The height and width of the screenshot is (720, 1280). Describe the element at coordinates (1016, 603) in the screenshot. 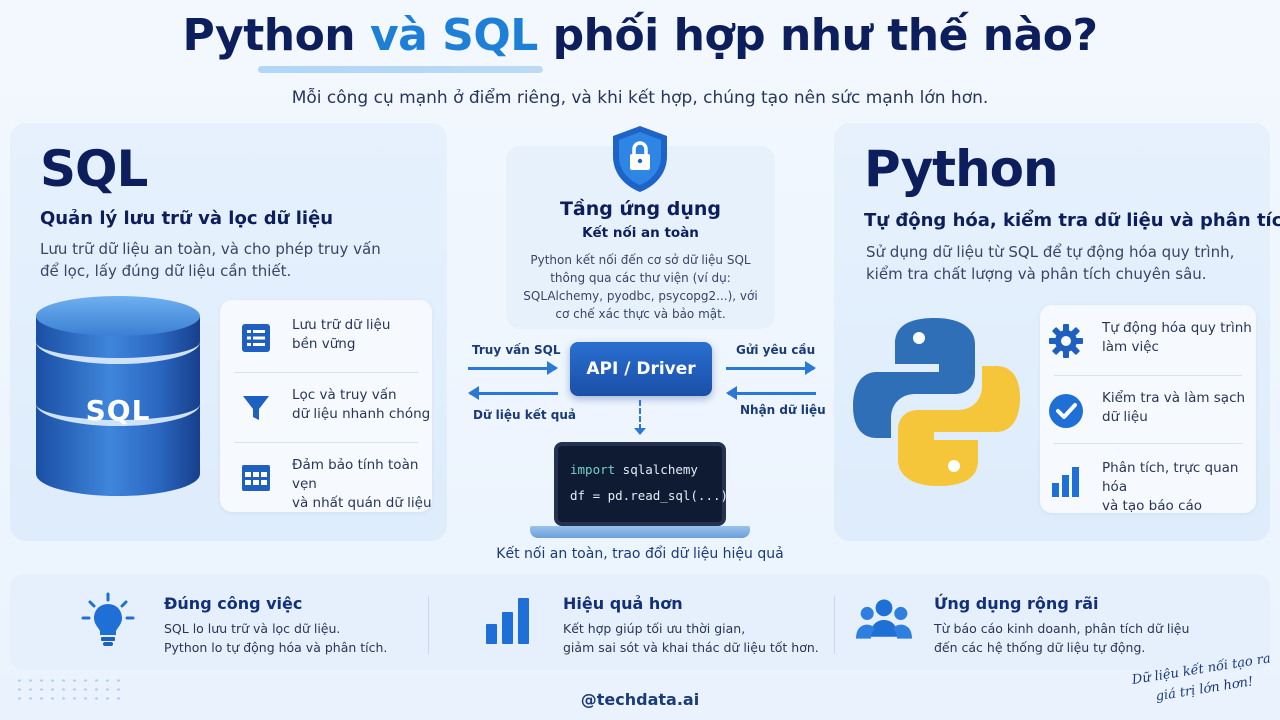

I see `benefit-title: Ứng dụng rộng rãi` at that location.